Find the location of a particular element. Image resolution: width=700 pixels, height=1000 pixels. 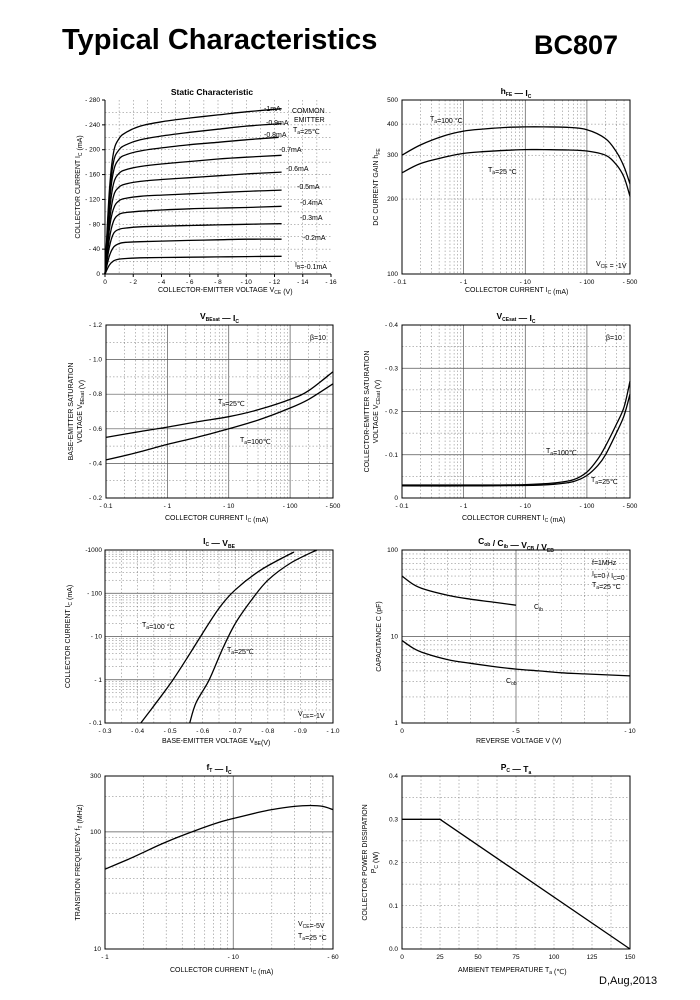

x-tick-label: 150 is located at coordinates (630, 957).